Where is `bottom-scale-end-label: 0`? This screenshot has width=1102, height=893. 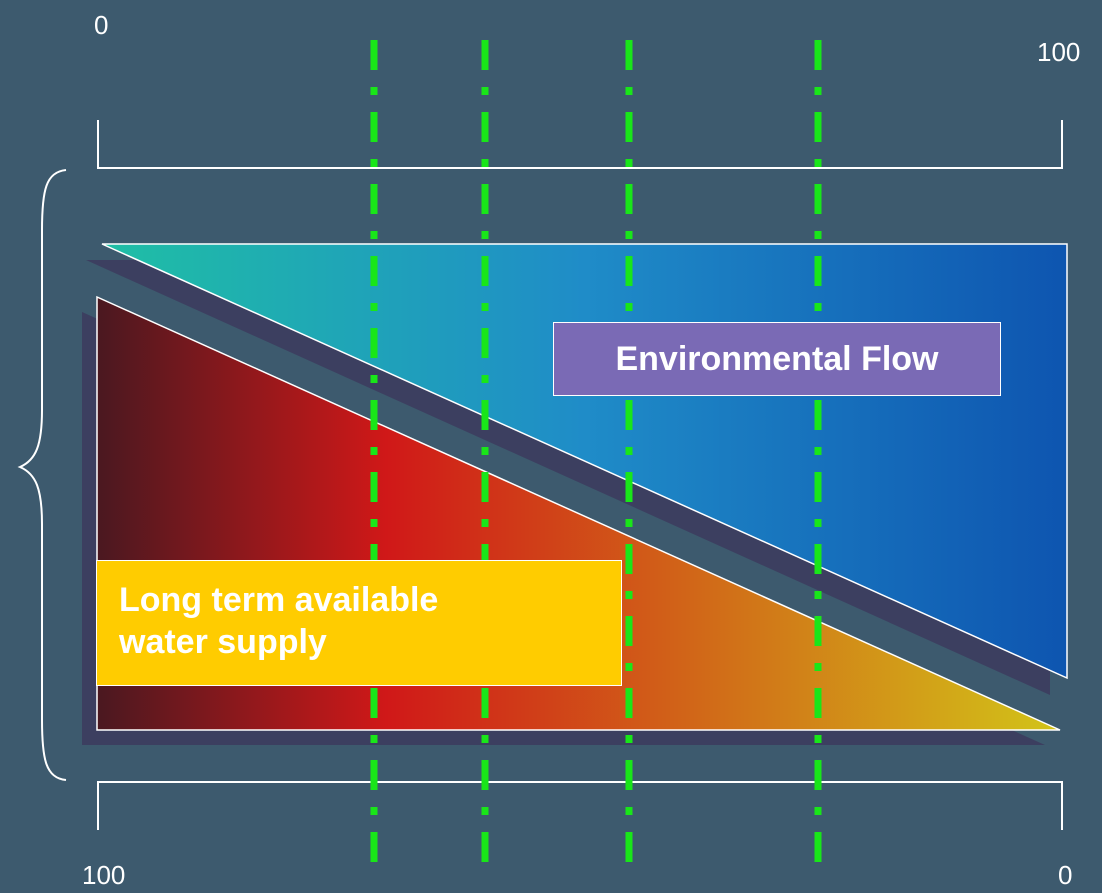 bottom-scale-end-label: 0 is located at coordinates (1065, 875).